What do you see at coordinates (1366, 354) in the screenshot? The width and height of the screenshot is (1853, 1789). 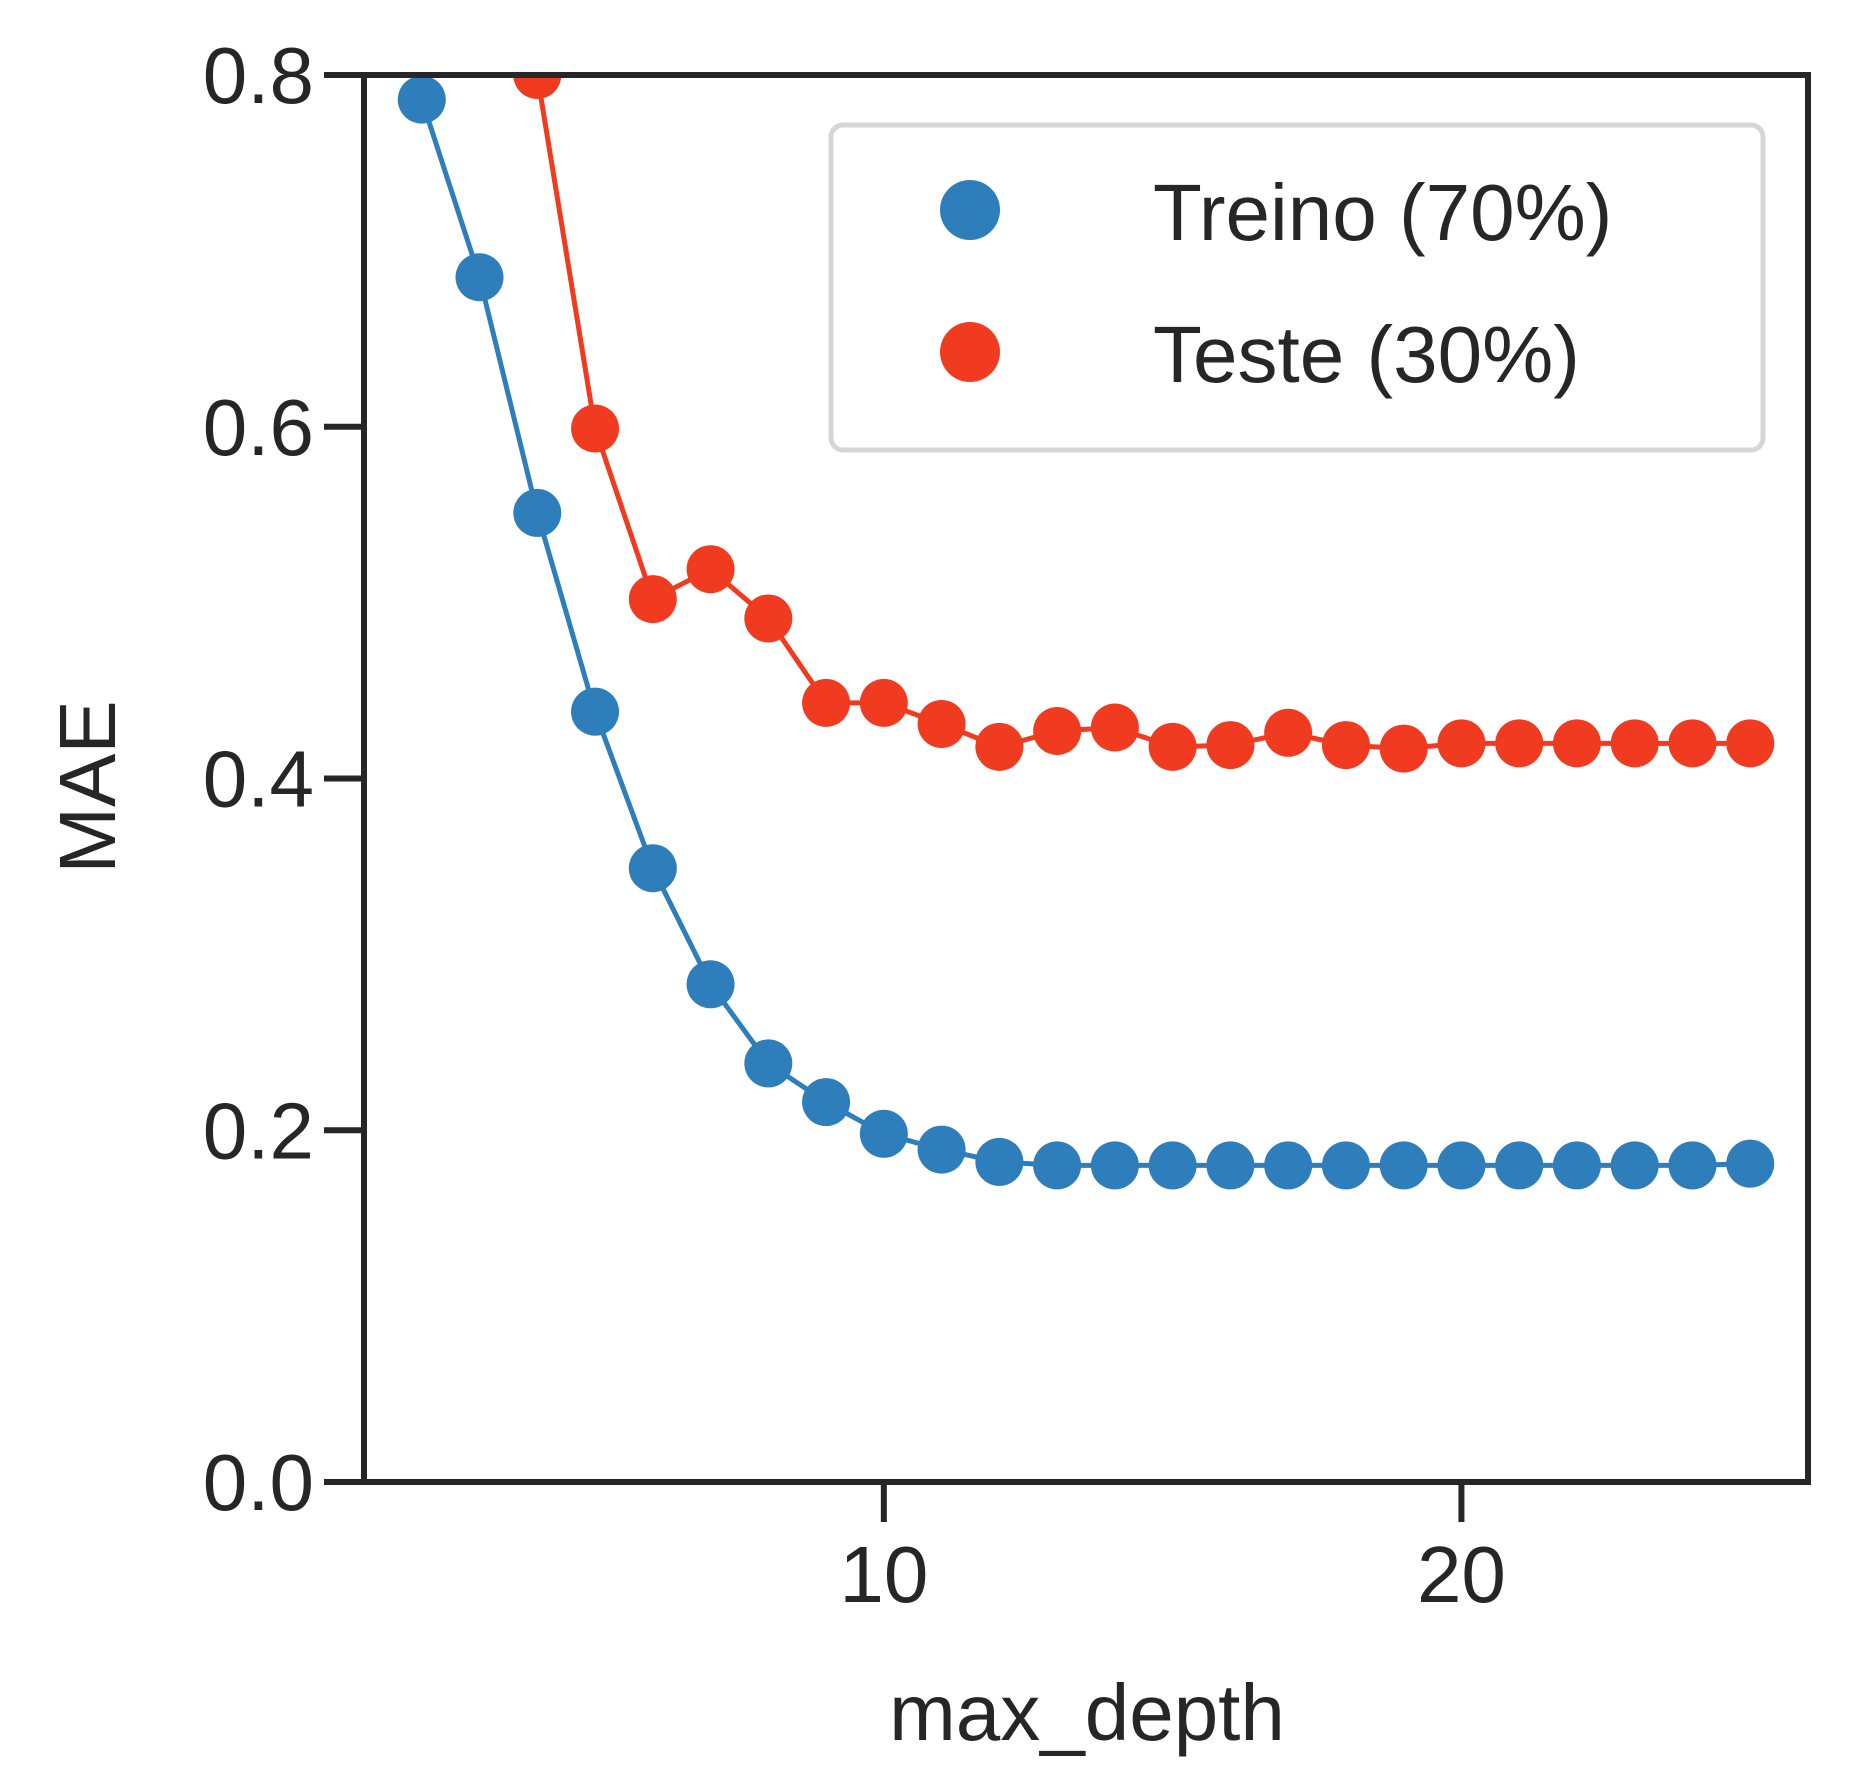 I see `legend-label: Teste (30%)` at bounding box center [1366, 354].